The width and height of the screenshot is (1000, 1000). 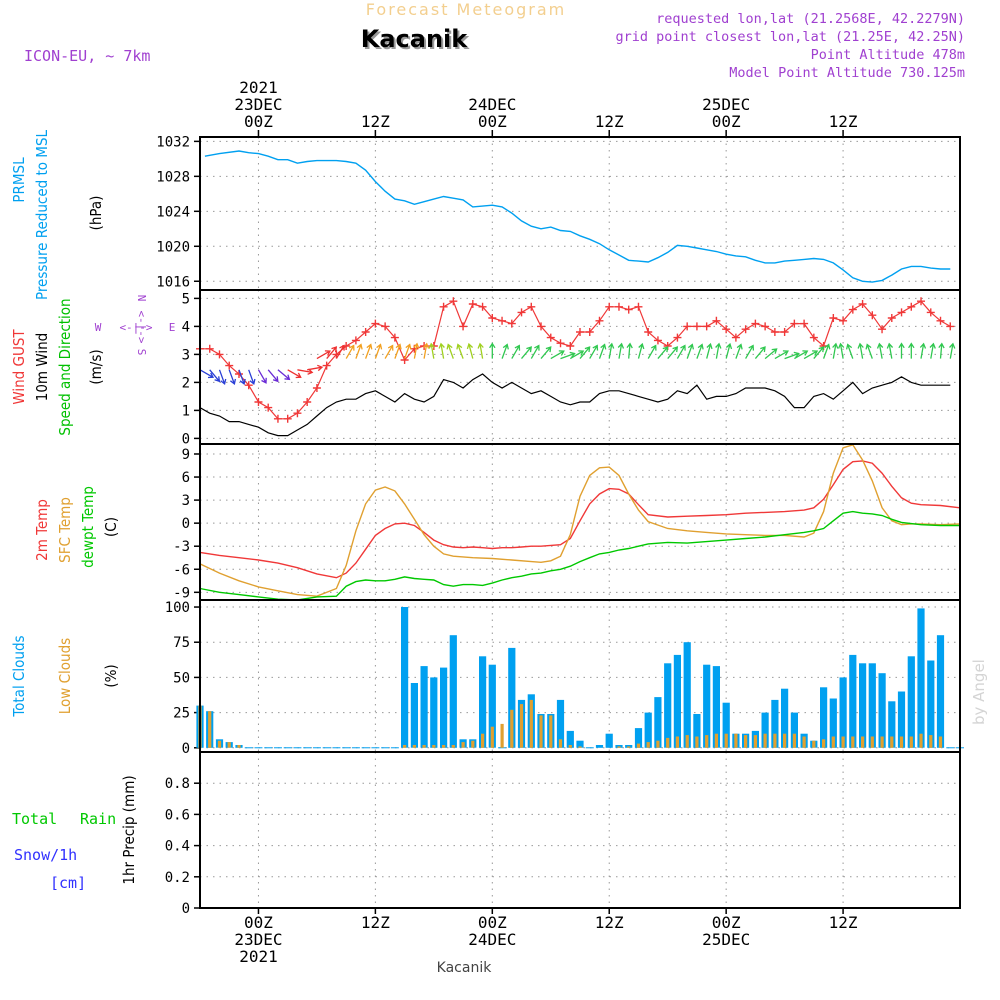 What do you see at coordinates (375, 121) in the screenshot?
I see `top-time-label: 12Z` at bounding box center [375, 121].